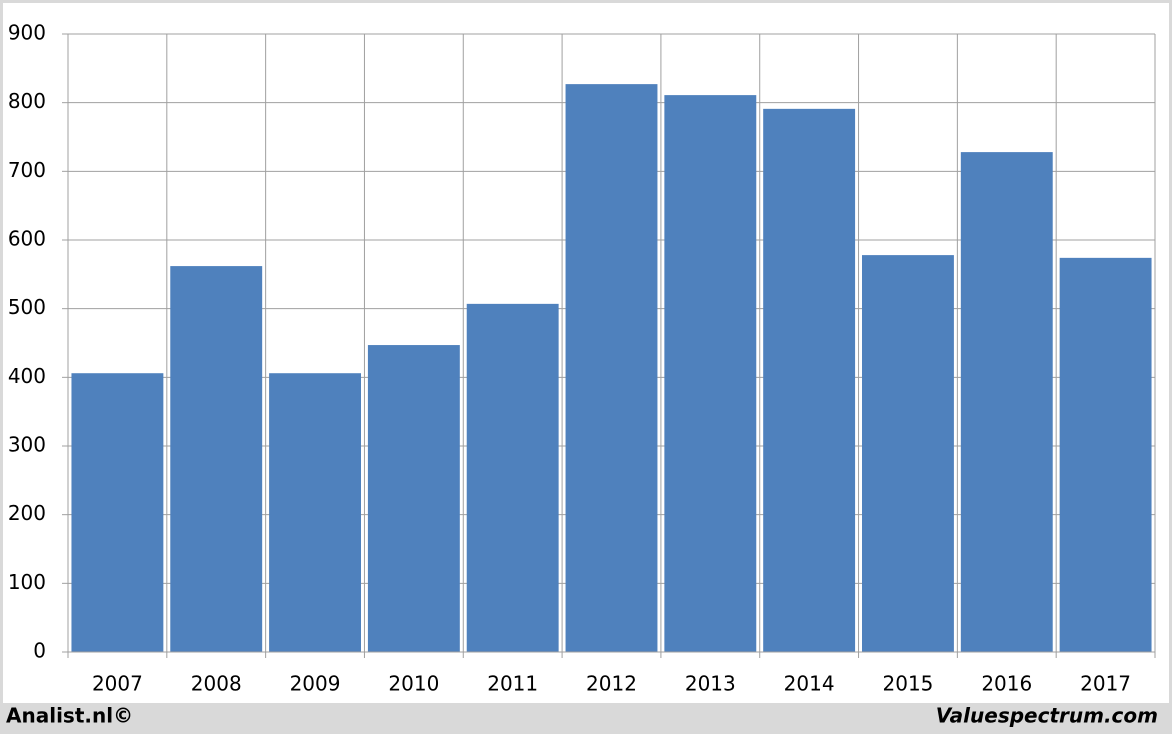 The height and width of the screenshot is (734, 1172). Describe the element at coordinates (512, 684) in the screenshot. I see `x-tick-label: 2011` at that location.